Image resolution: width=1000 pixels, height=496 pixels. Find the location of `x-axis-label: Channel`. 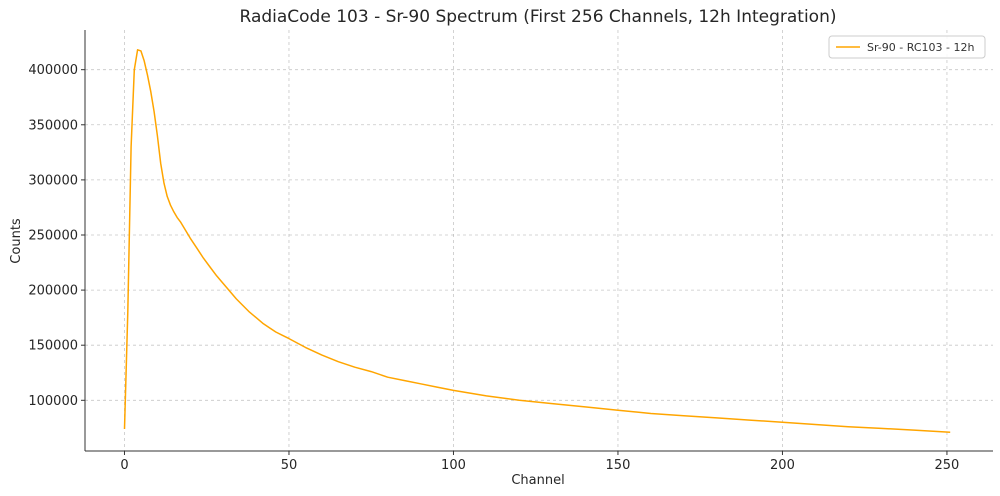

x-axis-label: Channel is located at coordinates (537, 480).